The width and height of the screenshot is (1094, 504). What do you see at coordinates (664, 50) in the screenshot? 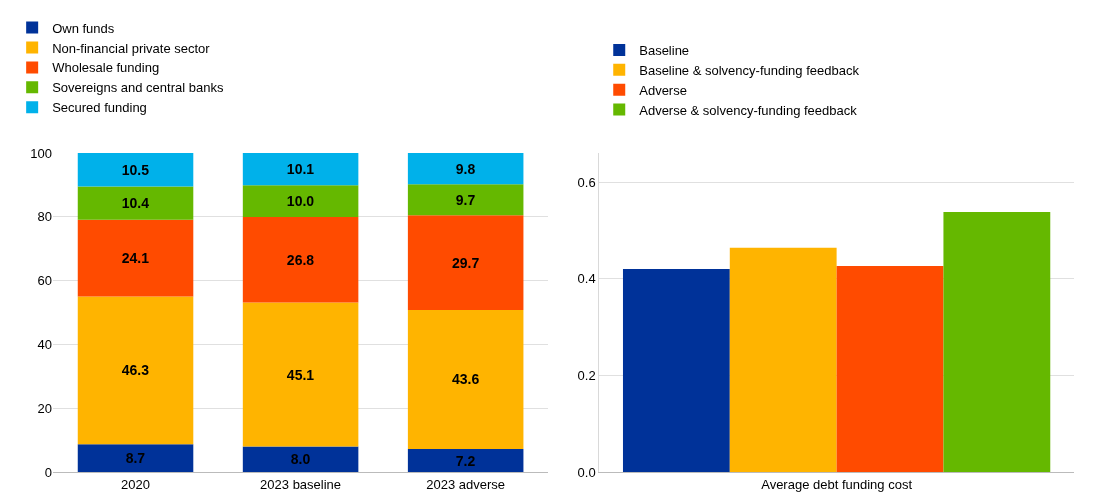
I see `legend-label: Baseline` at bounding box center [664, 50].